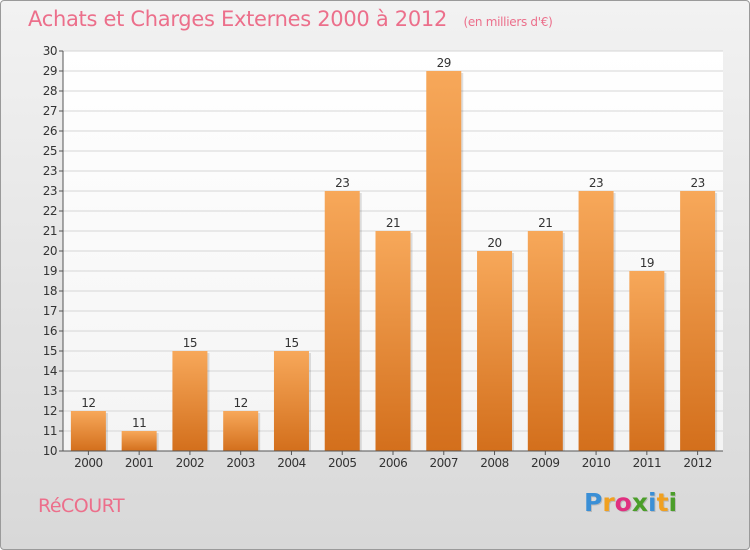 This screenshot has height=550, width=750. I want to click on proxiti-logo-letter: o, so click(623, 502).